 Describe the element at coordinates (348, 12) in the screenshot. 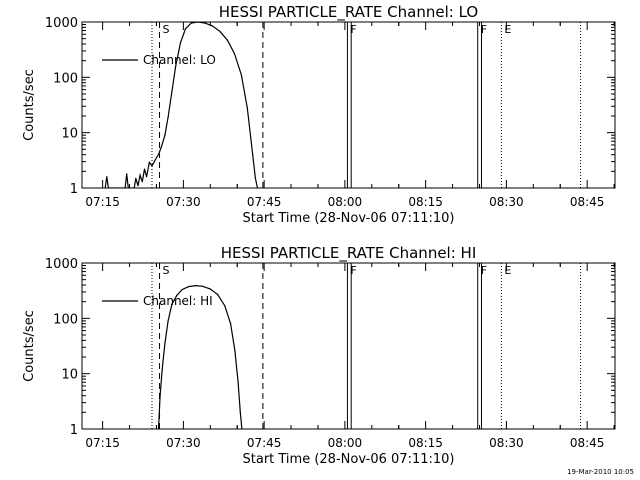

I see `chart-title: HESSI PARTICLE_RATE Channel: LO` at that location.